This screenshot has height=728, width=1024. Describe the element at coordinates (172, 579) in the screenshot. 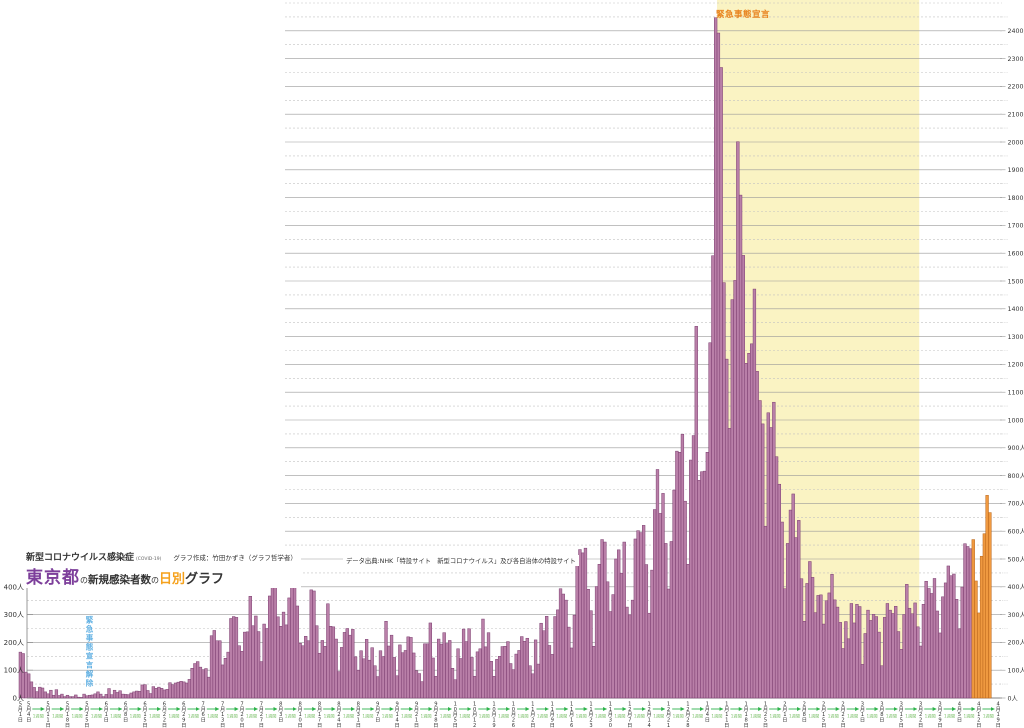

I see `daily-highlight: 日別` at that location.